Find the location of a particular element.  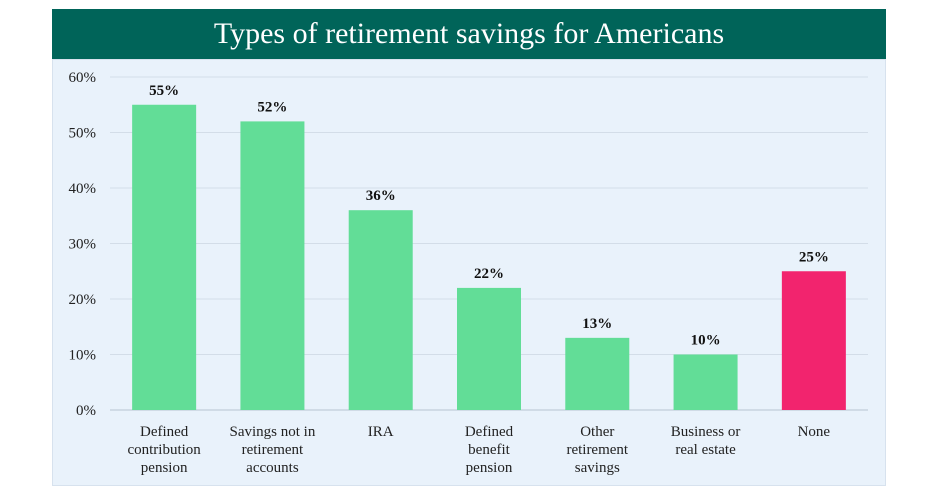

y-tick-label: 50% is located at coordinates (83, 134).